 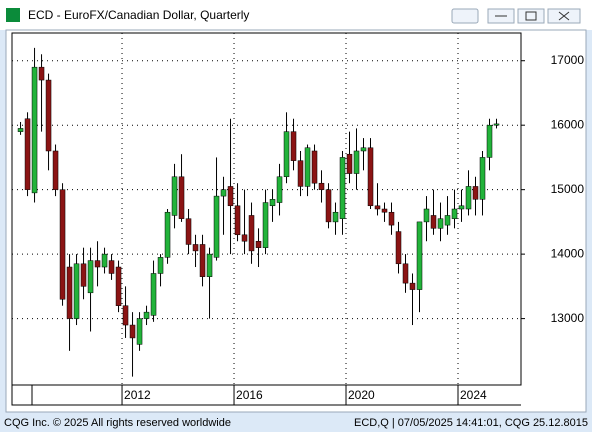 What do you see at coordinates (568, 60) in the screenshot?
I see `y-tick-label: 17000` at bounding box center [568, 60].